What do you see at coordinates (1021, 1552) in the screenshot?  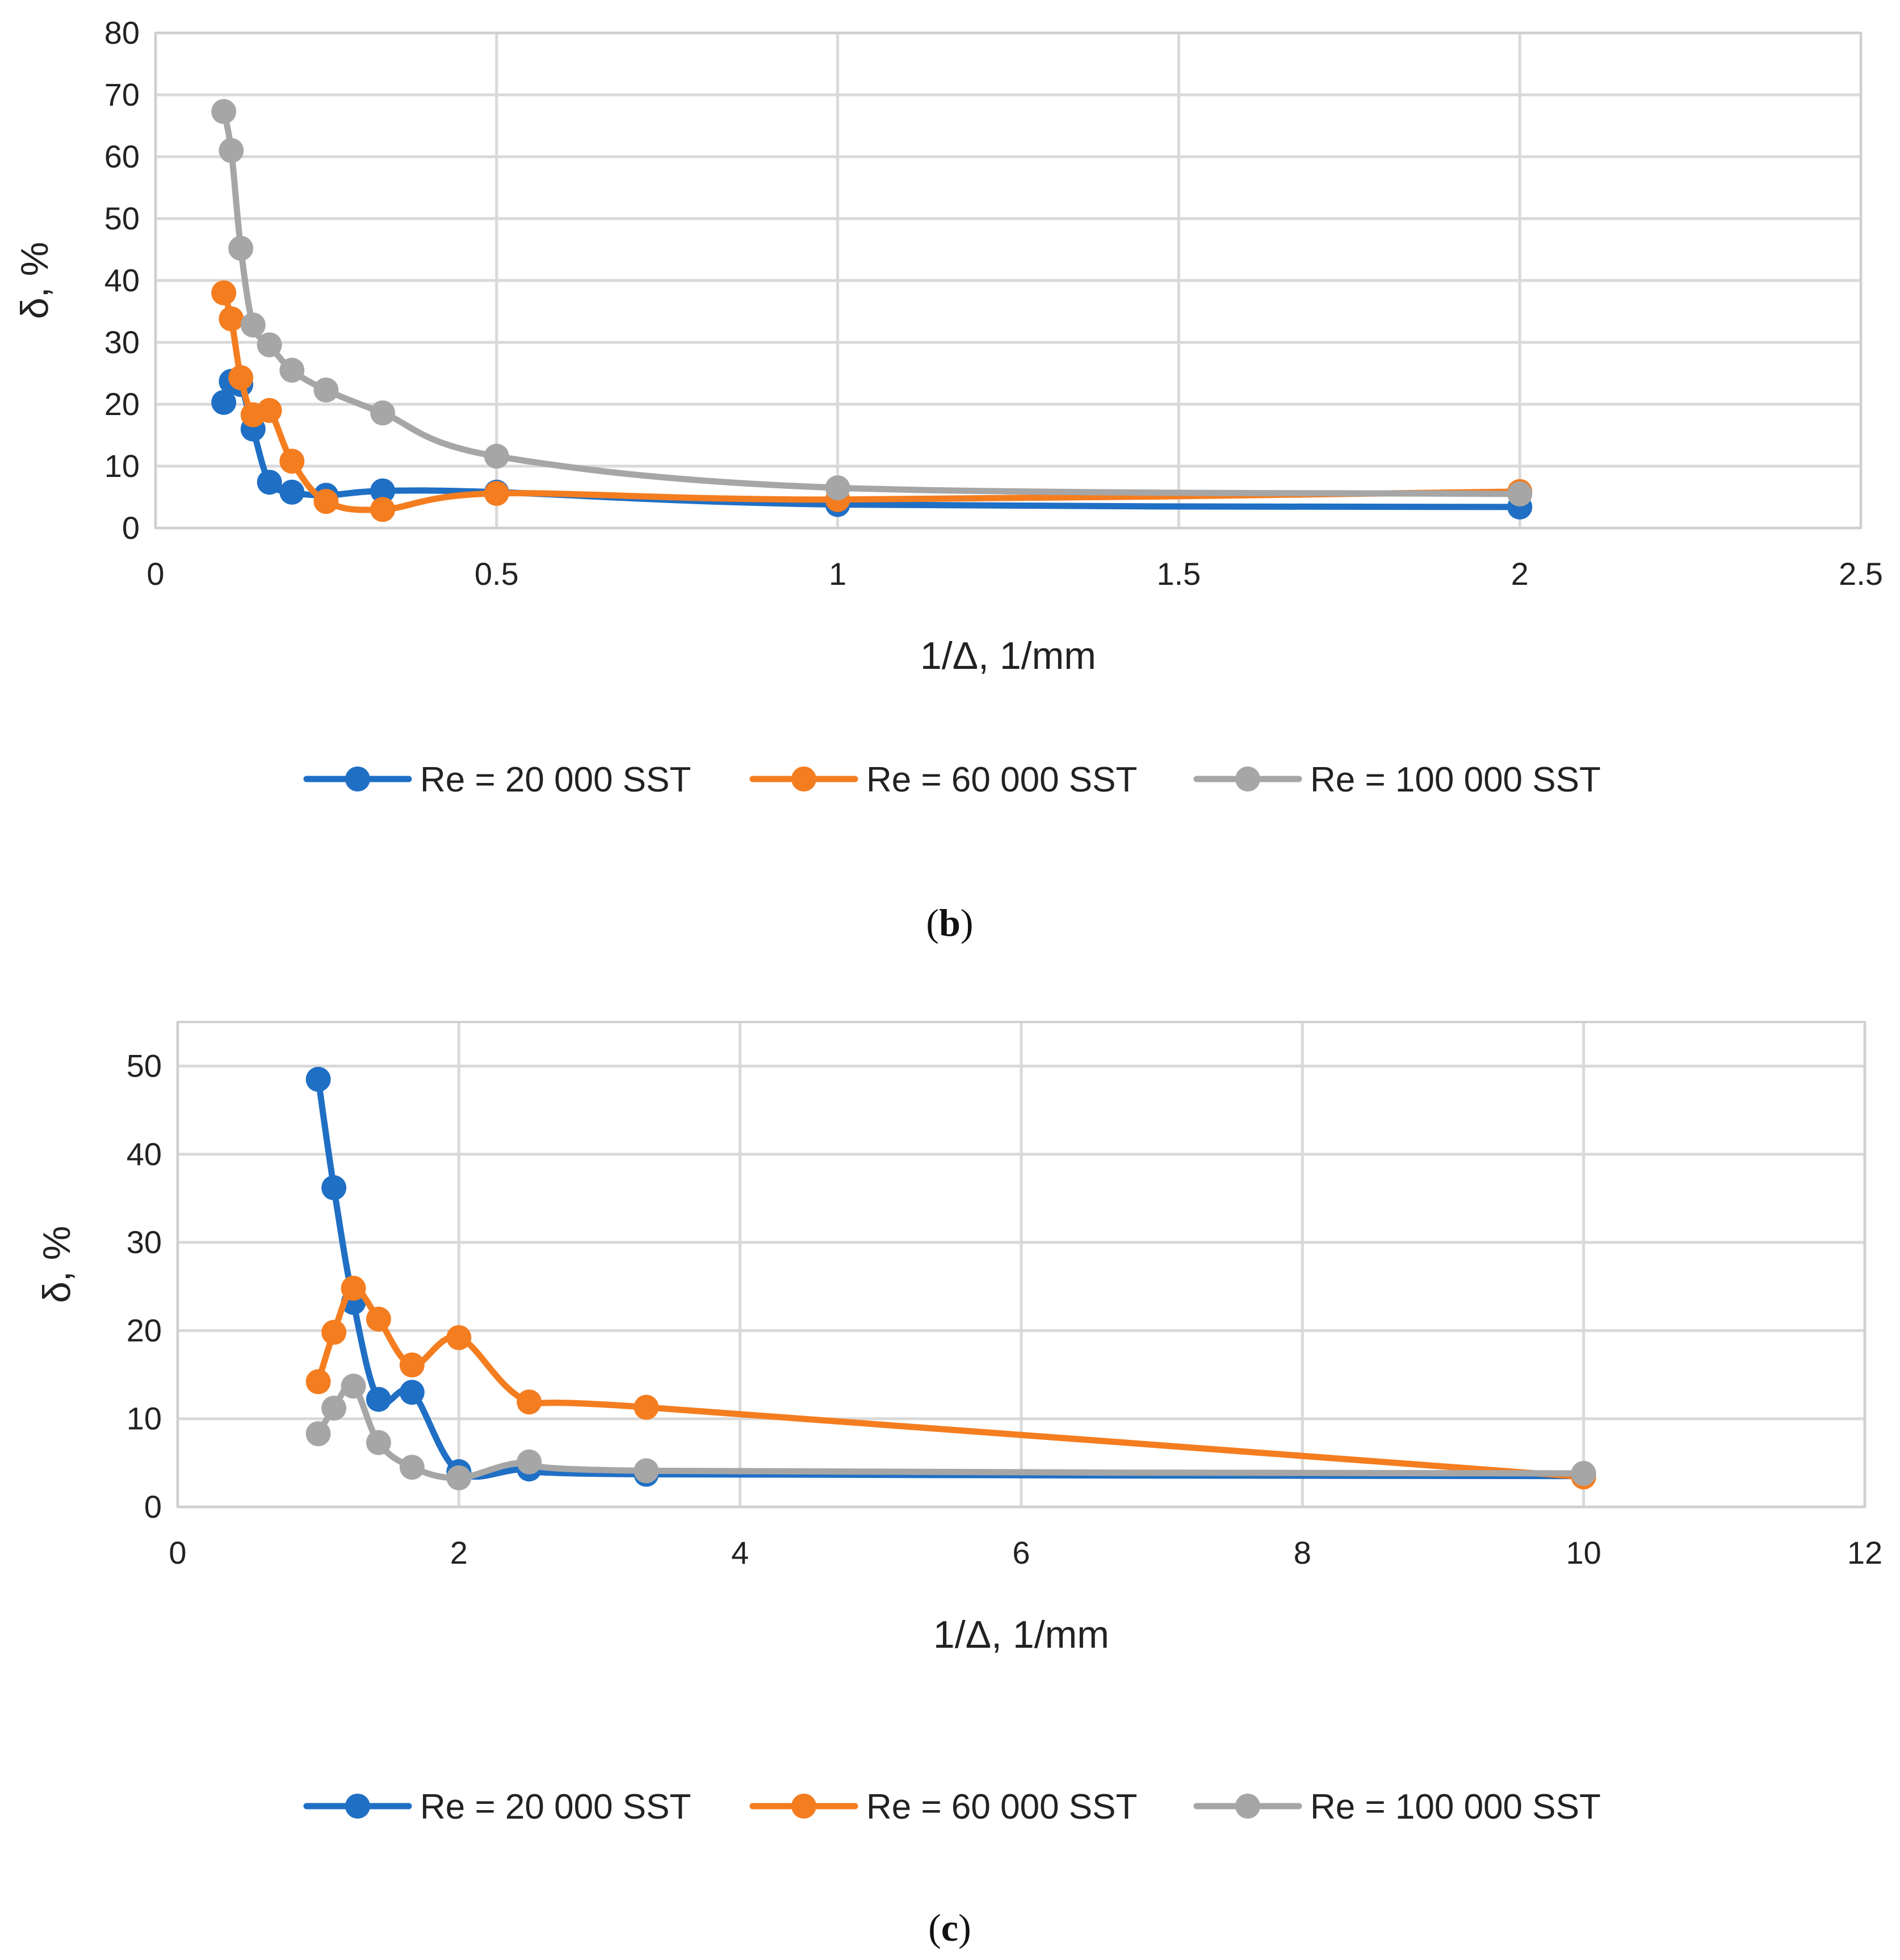 I see `x-tick-label: 6` at bounding box center [1021, 1552].